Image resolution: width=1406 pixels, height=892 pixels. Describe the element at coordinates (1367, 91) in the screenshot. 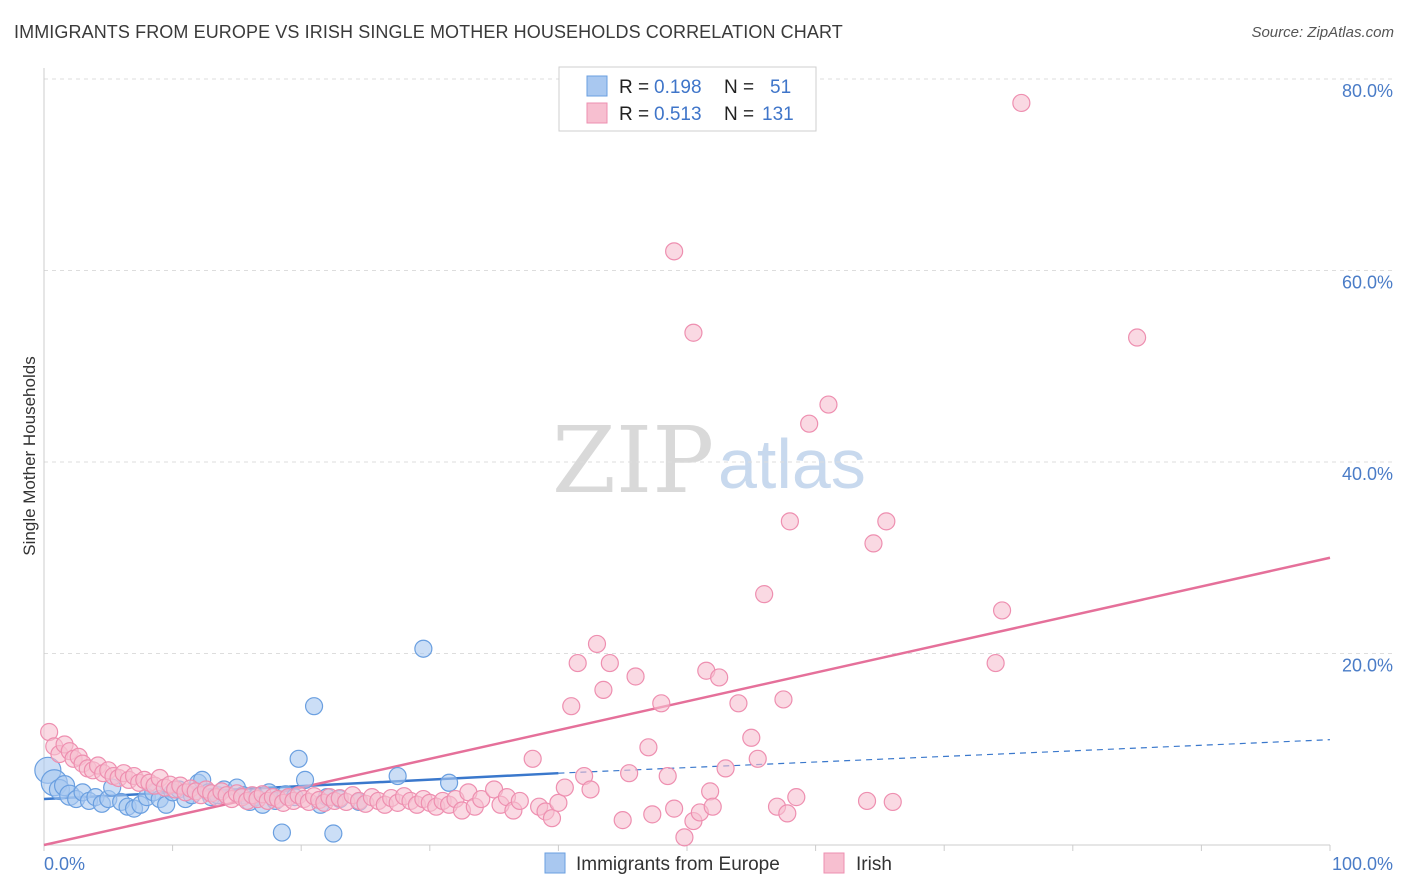

I see `y-tick-label: 80.0%` at that location.